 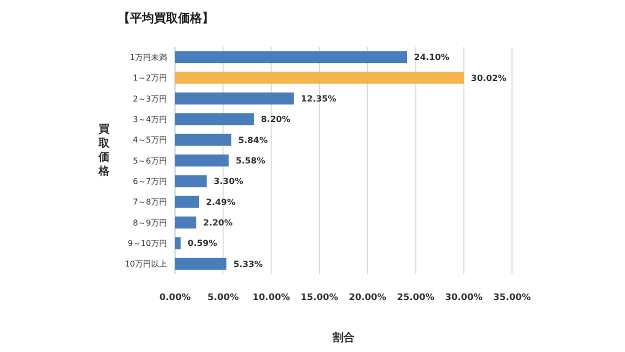 What do you see at coordinates (149, 161) in the screenshot?
I see `y-tick-label: 5～6万円` at bounding box center [149, 161].